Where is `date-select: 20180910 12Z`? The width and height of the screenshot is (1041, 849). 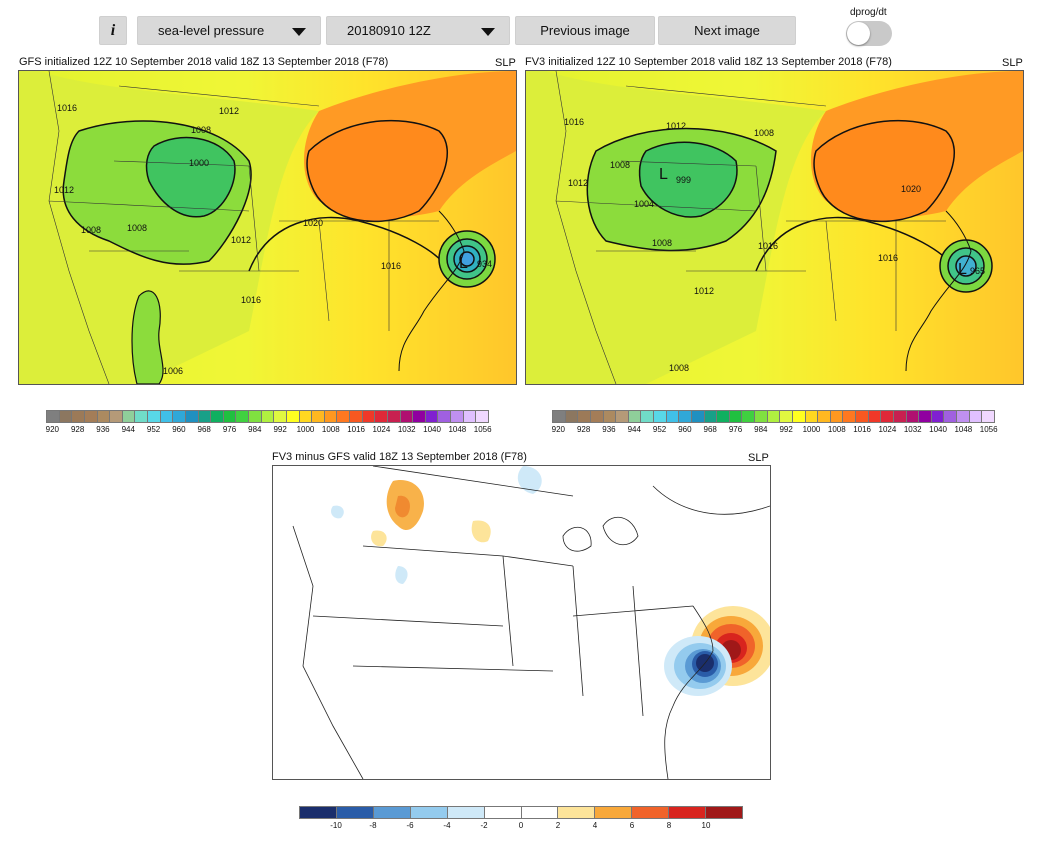
date-select: 20180910 12Z is located at coordinates (418, 30).